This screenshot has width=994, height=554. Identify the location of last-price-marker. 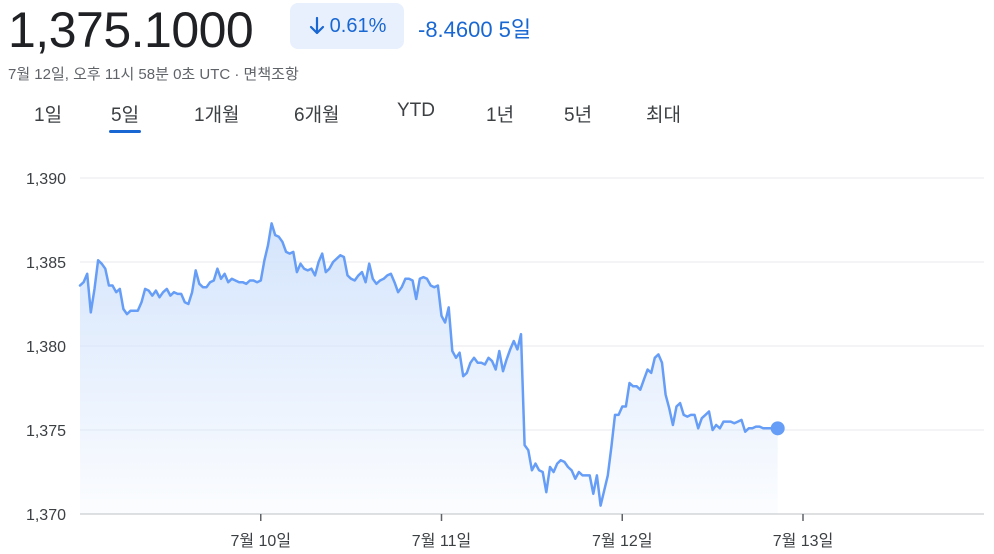
(777, 428).